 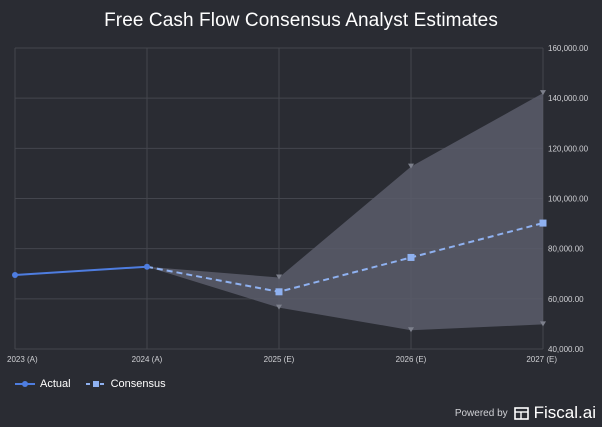 What do you see at coordinates (564, 412) in the screenshot?
I see `brand-name: Fiscal.ai` at bounding box center [564, 412].